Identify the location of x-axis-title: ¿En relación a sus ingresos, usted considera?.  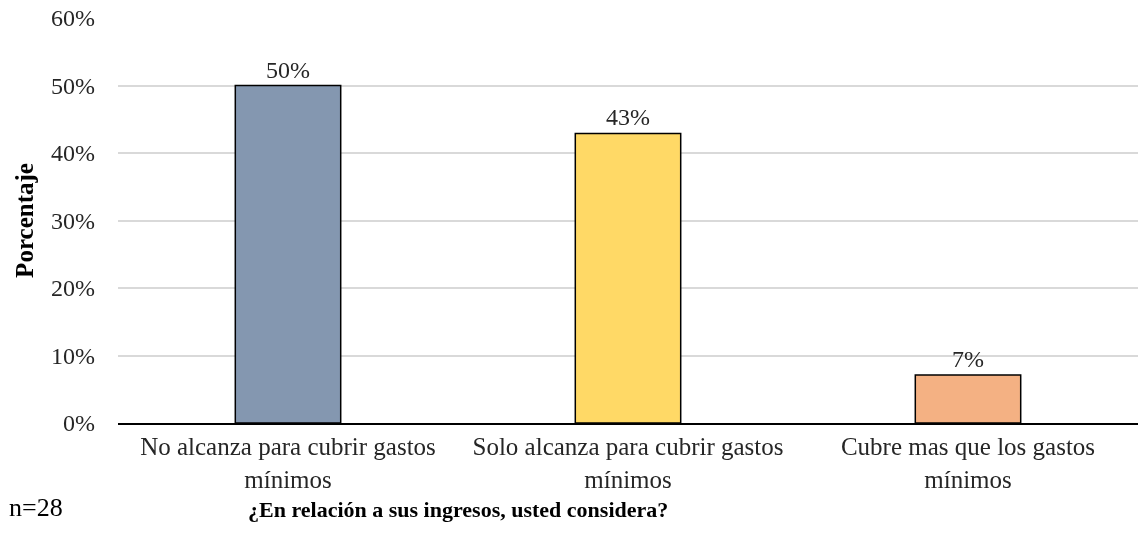
(458, 509).